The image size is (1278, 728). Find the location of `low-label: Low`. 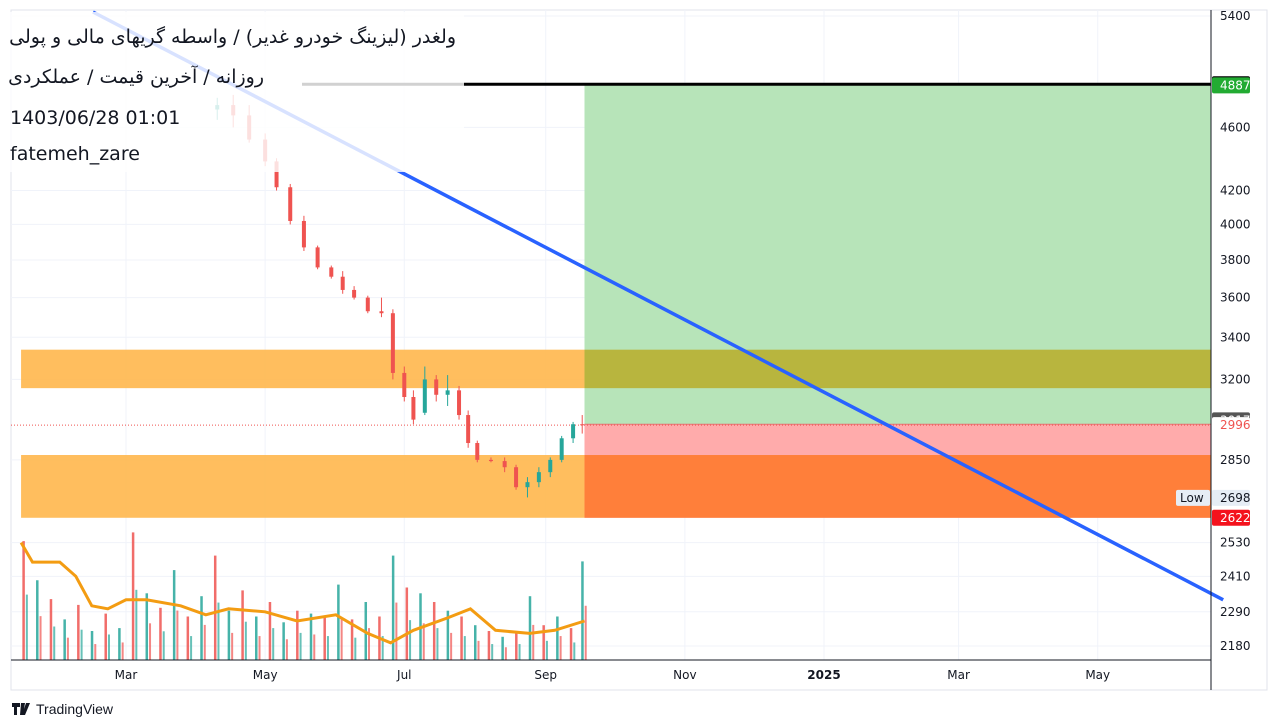

low-label: Low is located at coordinates (1192, 498).